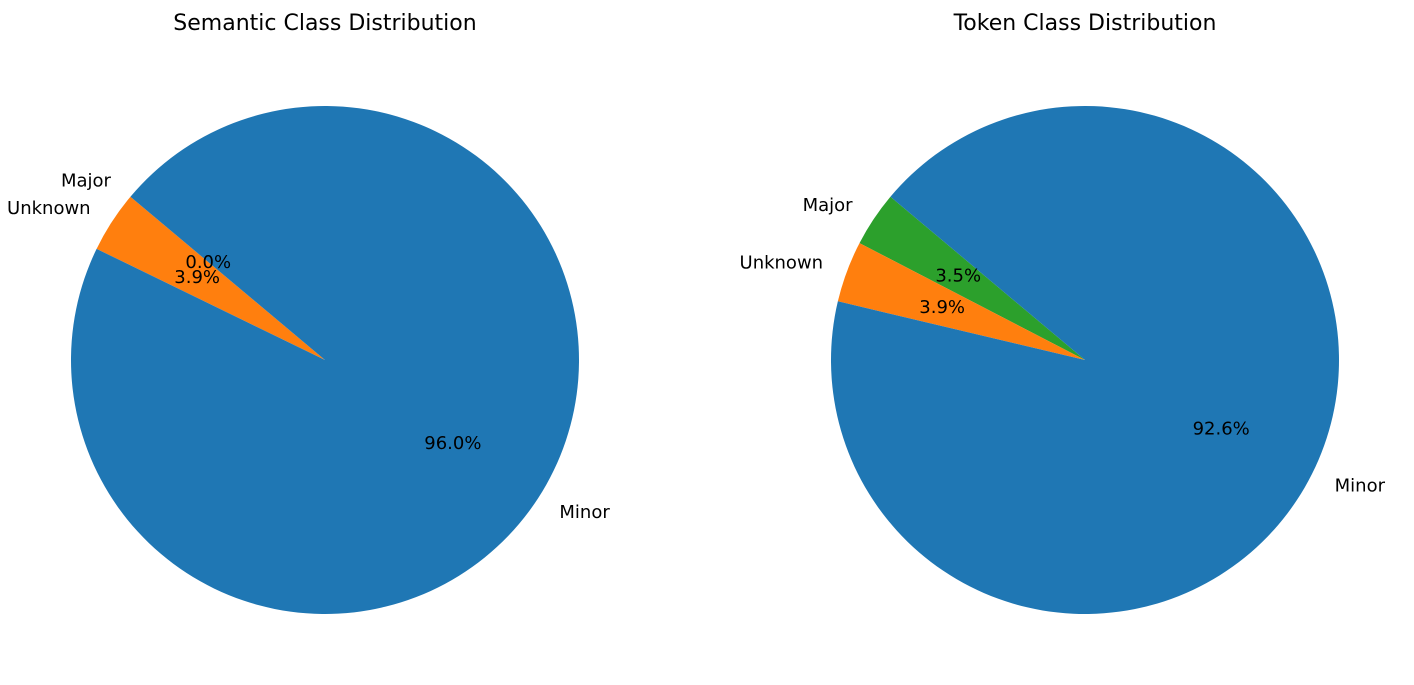 The width and height of the screenshot is (1414, 685). I want to click on chart-title: Token Class Distribution, so click(1085, 23).